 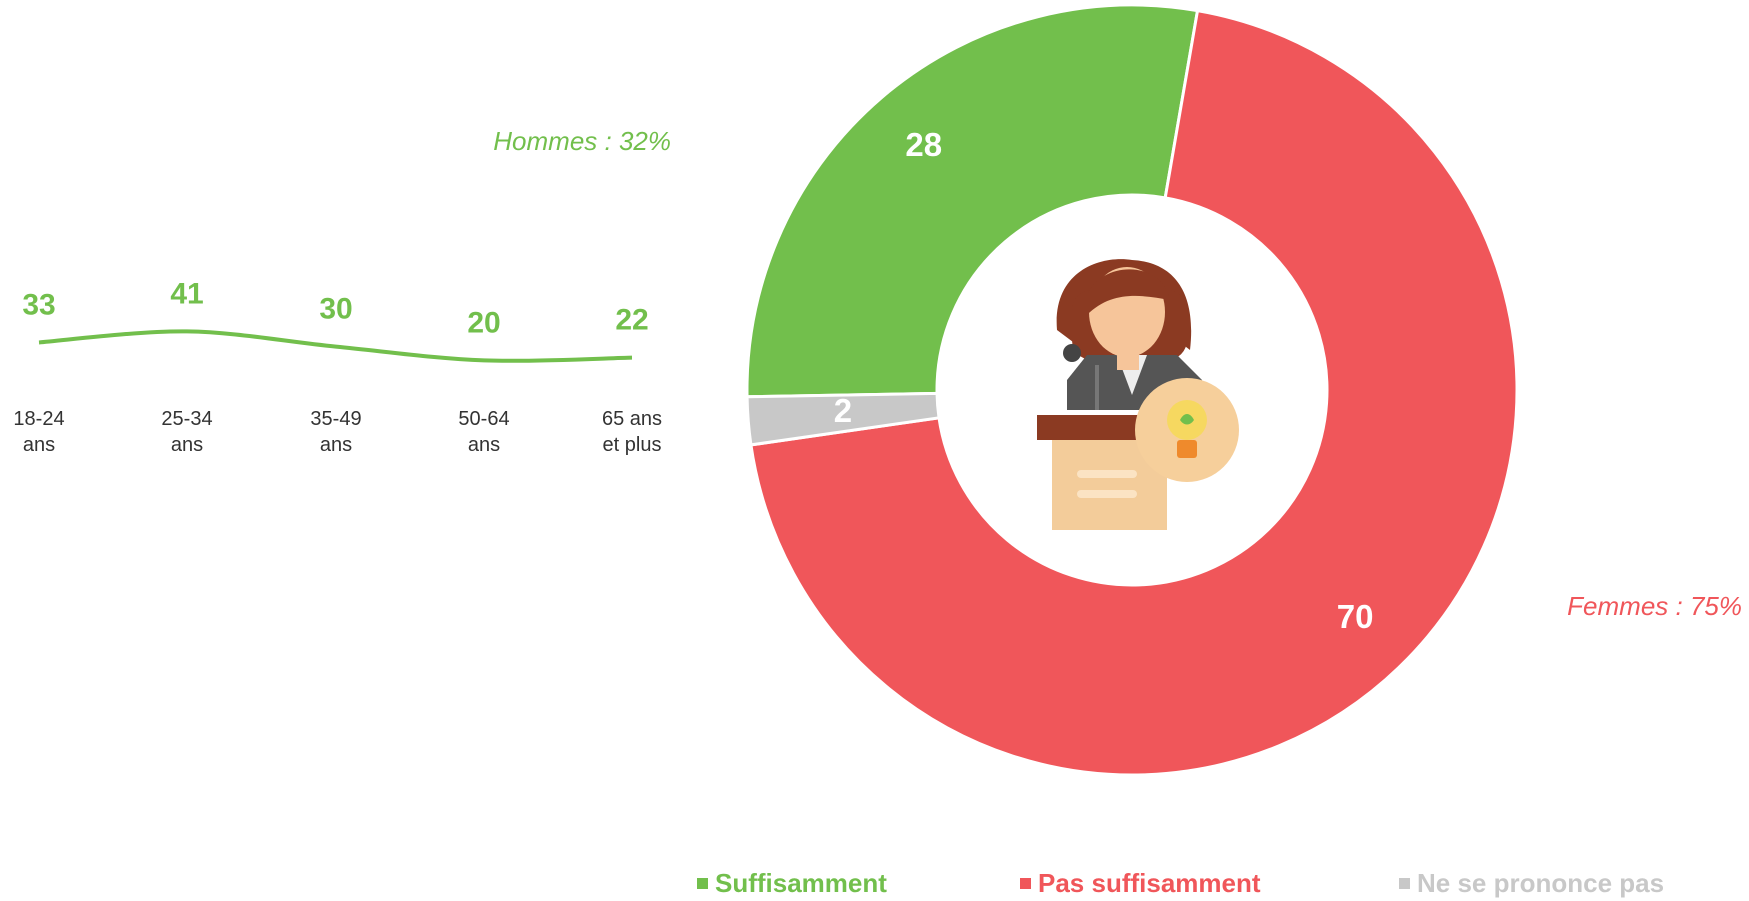 What do you see at coordinates (39, 432) in the screenshot?
I see `x-tick-label: 18-24 ans` at bounding box center [39, 432].